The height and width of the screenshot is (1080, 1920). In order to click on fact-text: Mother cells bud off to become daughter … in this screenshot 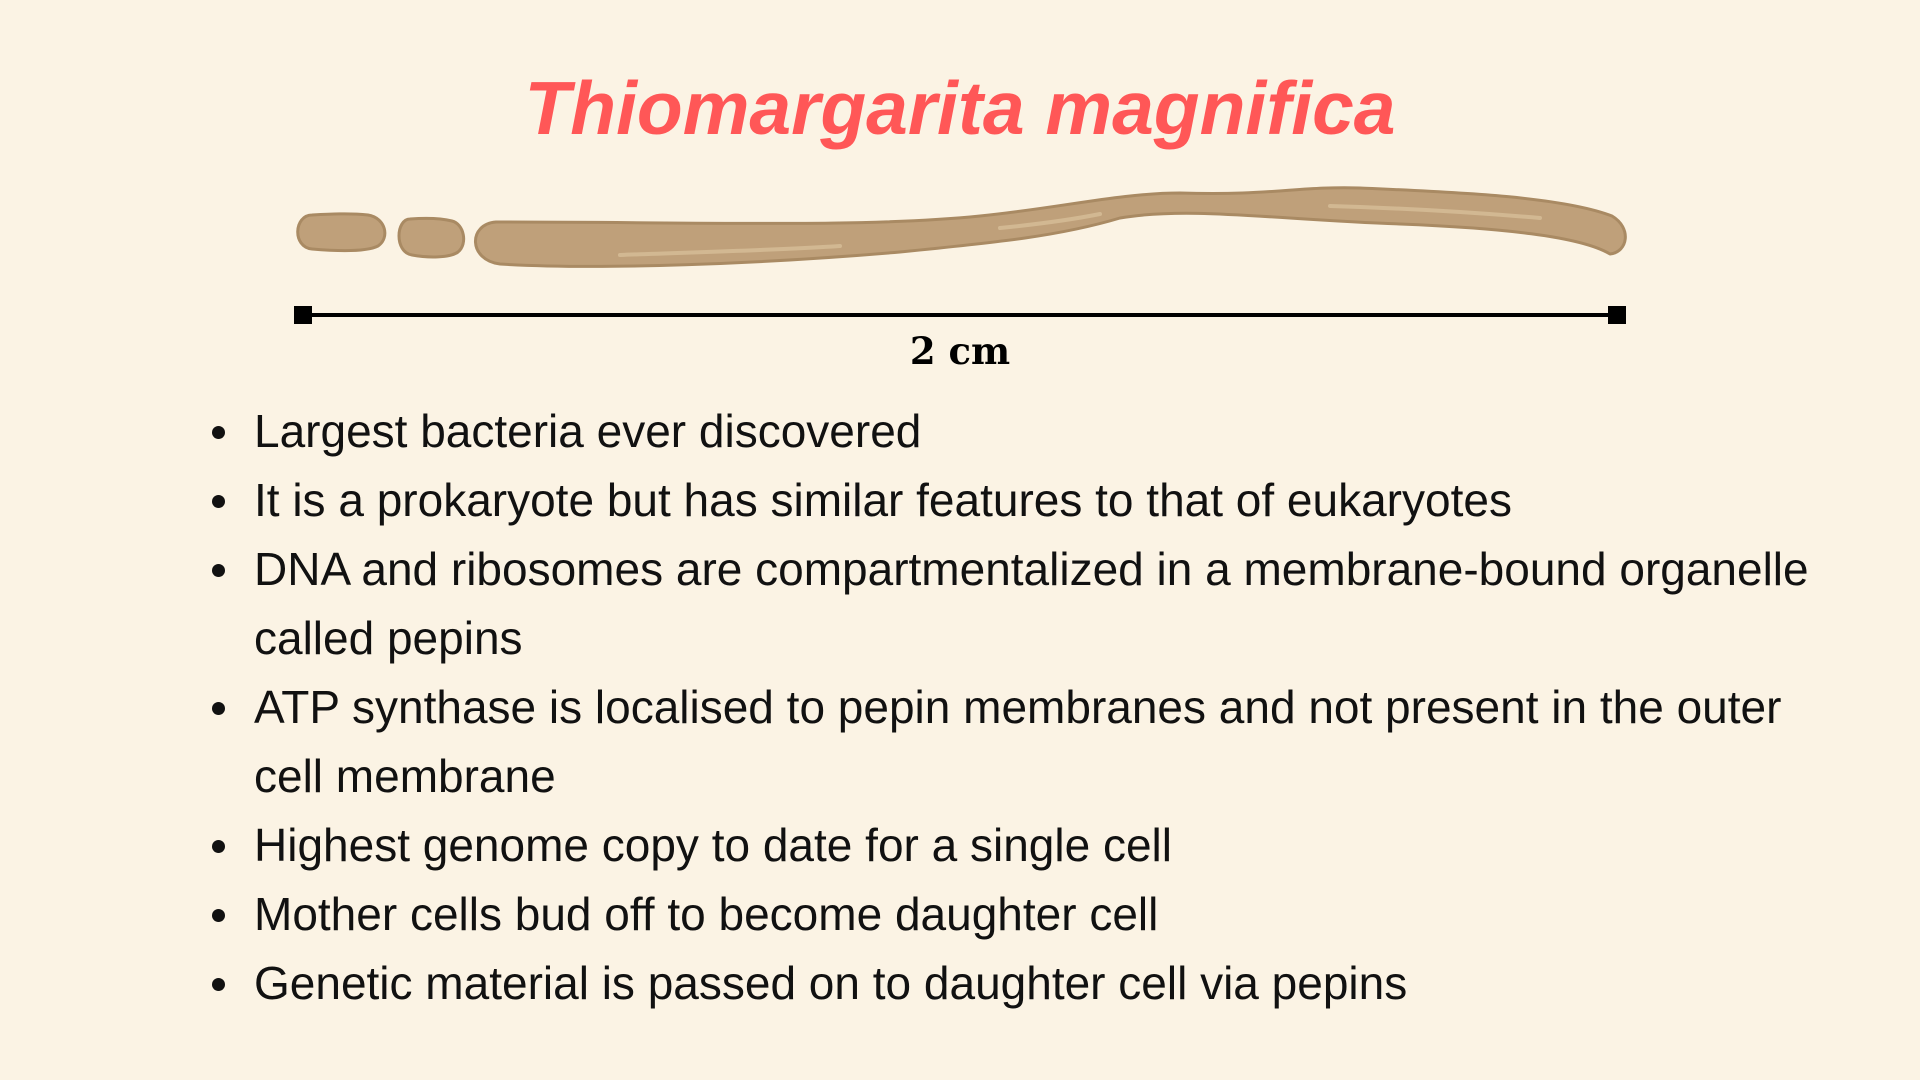, I will do `click(706, 914)`.